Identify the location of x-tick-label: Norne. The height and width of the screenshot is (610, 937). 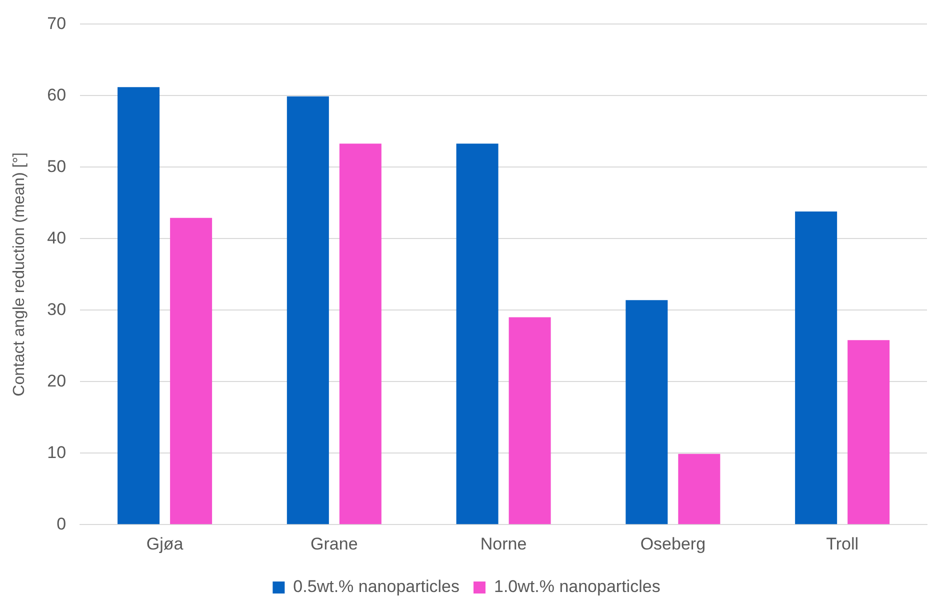
(503, 544).